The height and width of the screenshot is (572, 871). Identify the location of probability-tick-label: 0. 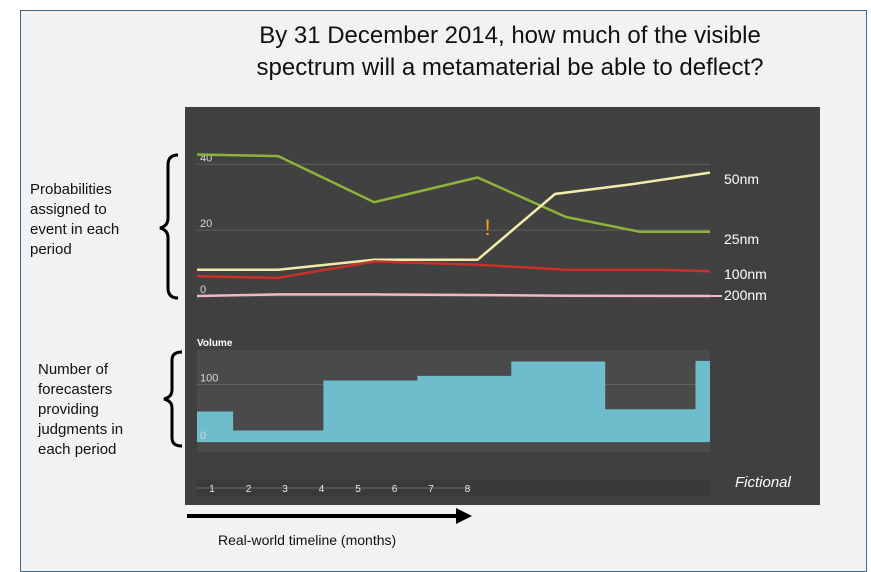
(203, 290).